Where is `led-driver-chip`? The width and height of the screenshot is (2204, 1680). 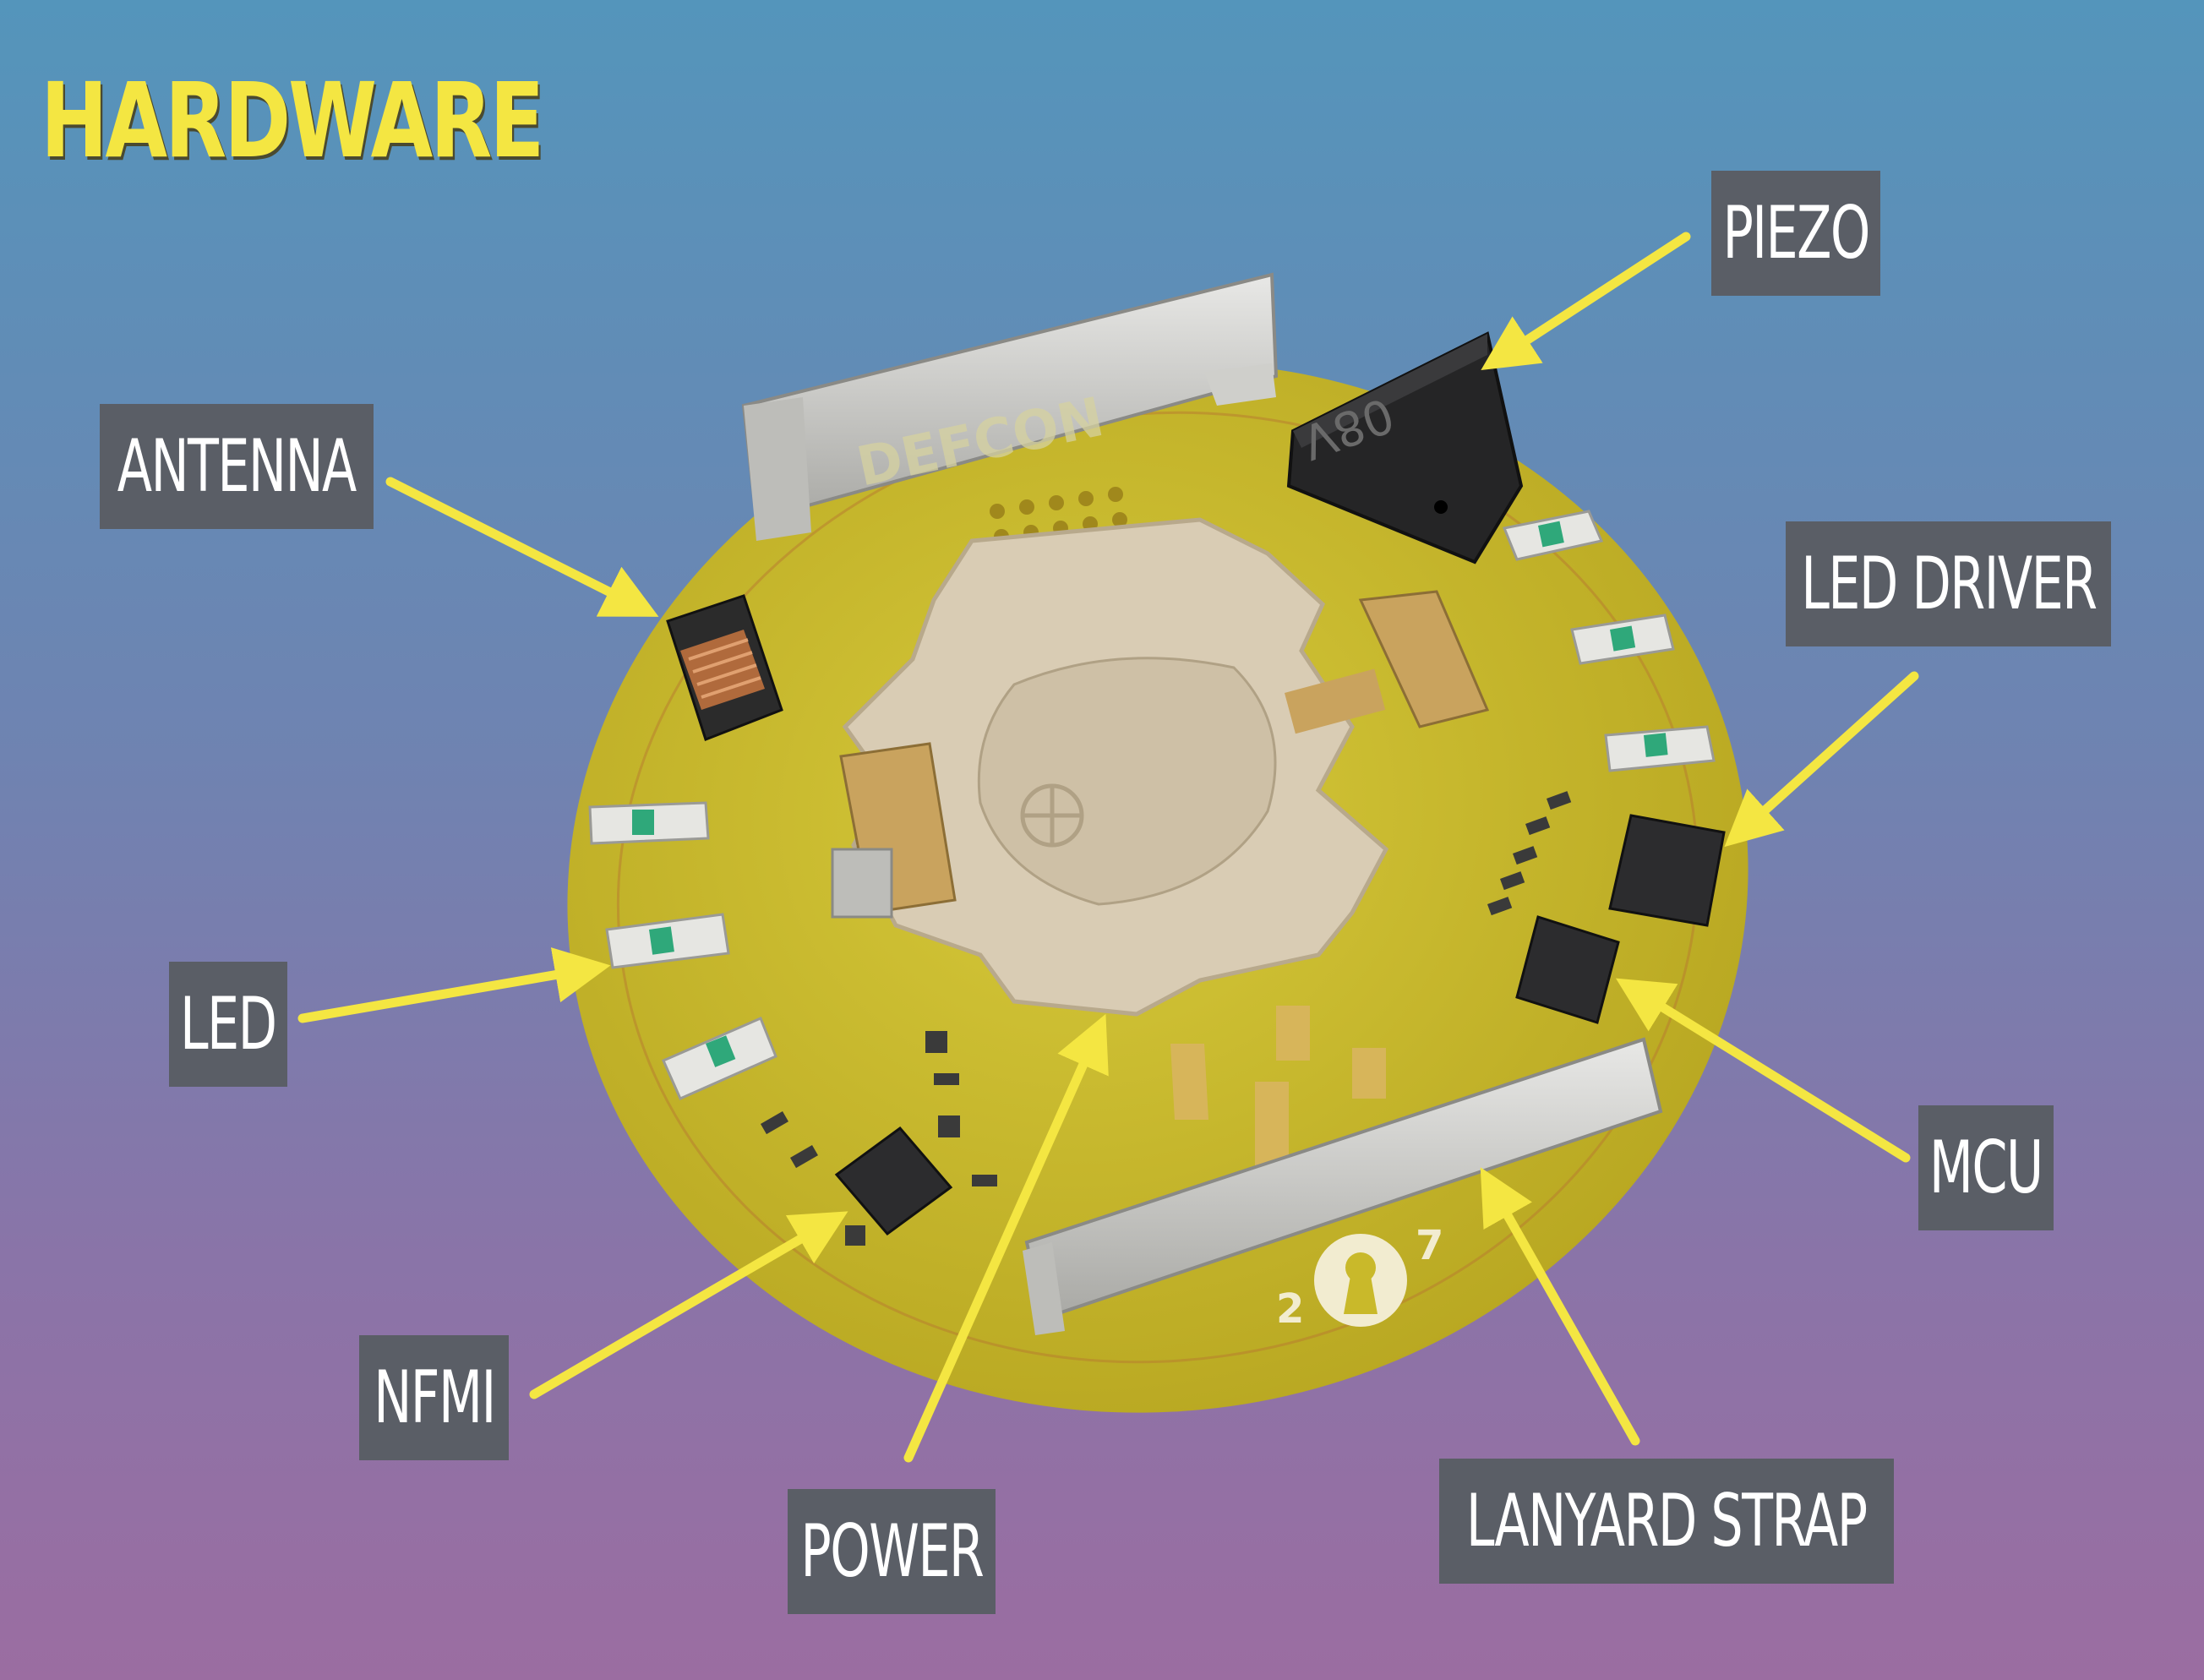
led-driver-chip is located at coordinates (1667, 870).